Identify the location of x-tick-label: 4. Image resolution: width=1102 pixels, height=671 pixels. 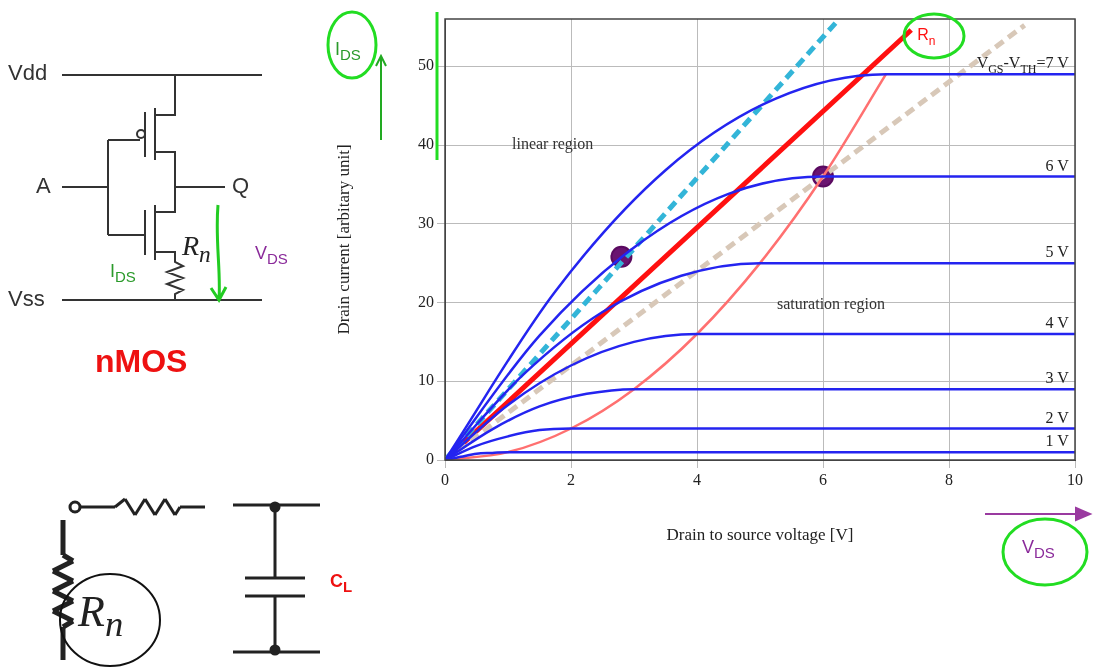
(697, 479).